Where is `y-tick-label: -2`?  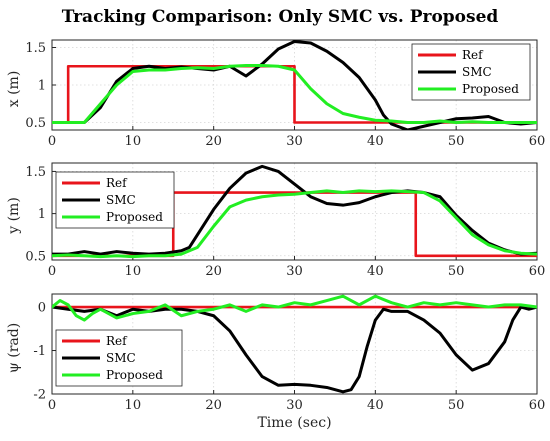
y-tick-label: -2 is located at coordinates (39, 395).